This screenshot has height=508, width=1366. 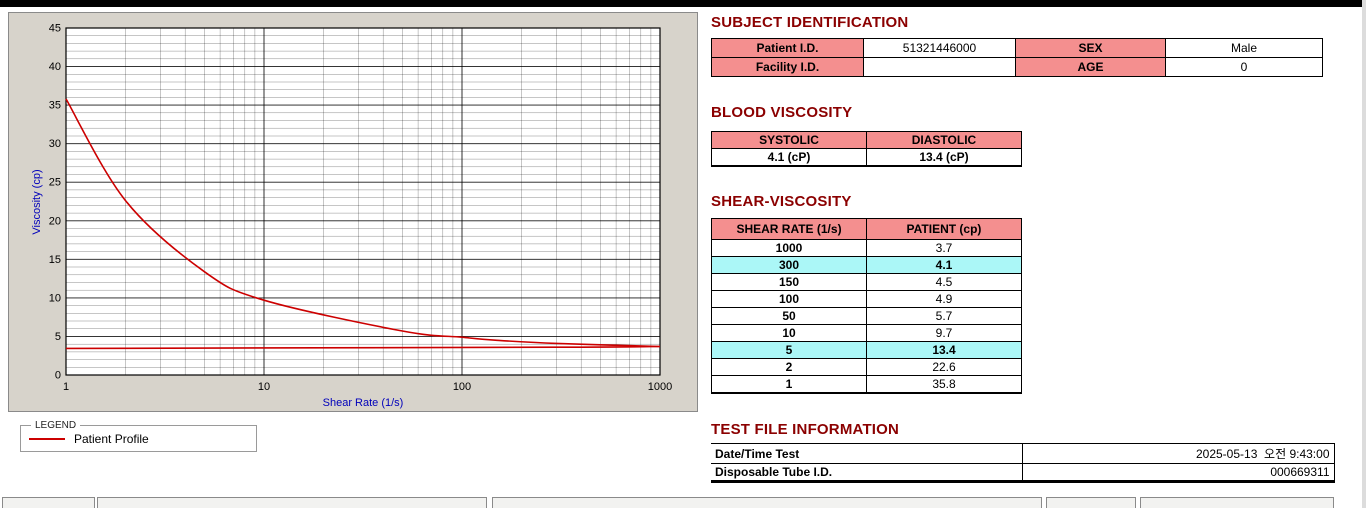 What do you see at coordinates (58, 376) in the screenshot?
I see `svg-text: 0` at bounding box center [58, 376].